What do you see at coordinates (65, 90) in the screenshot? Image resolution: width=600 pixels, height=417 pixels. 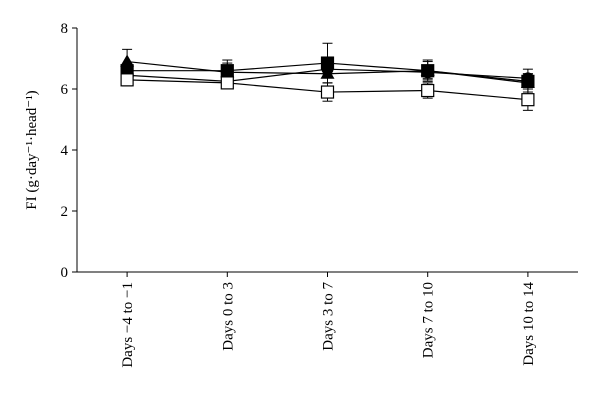 I see `y-tick-label: 6` at bounding box center [65, 90].